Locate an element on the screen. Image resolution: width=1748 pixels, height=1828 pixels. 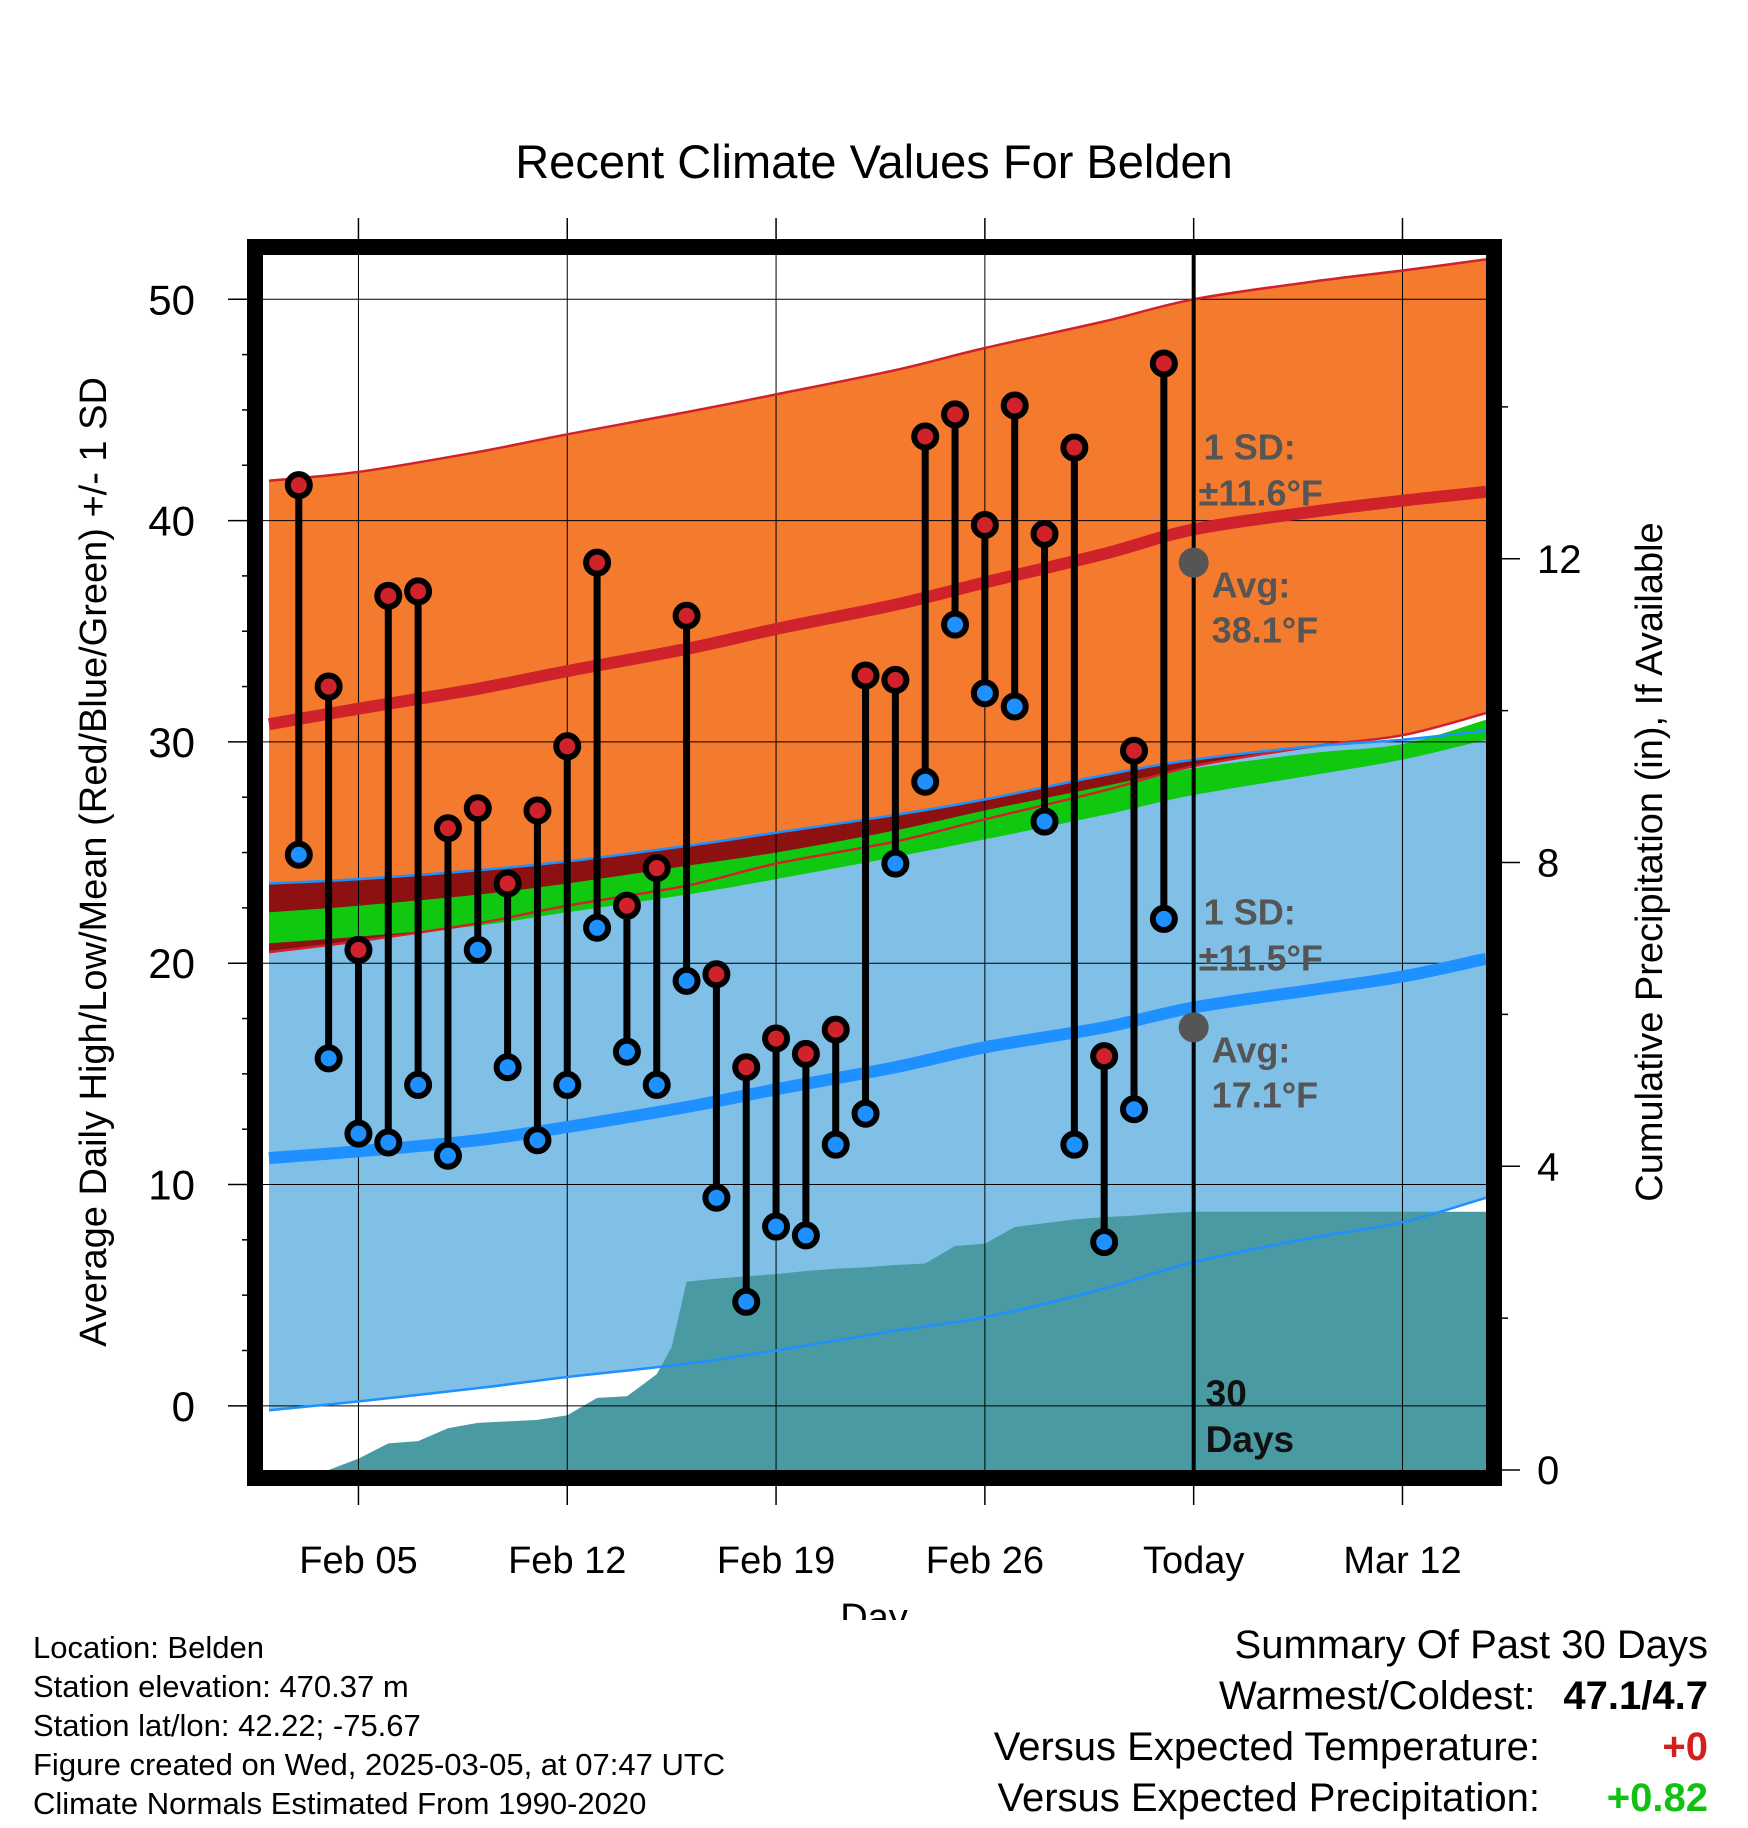
x-tick-label: Feb 12 is located at coordinates (567, 1561).